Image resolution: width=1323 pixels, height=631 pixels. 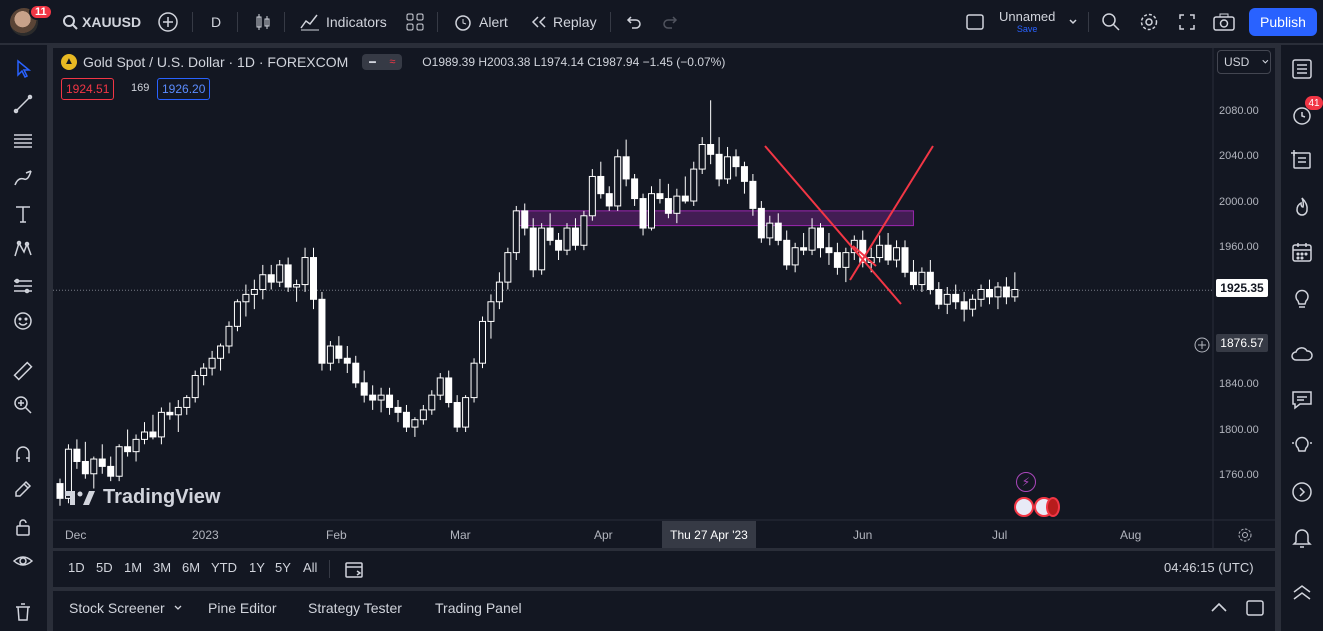 I want to click on hide-drawings-tool, so click(x=23, y=561).